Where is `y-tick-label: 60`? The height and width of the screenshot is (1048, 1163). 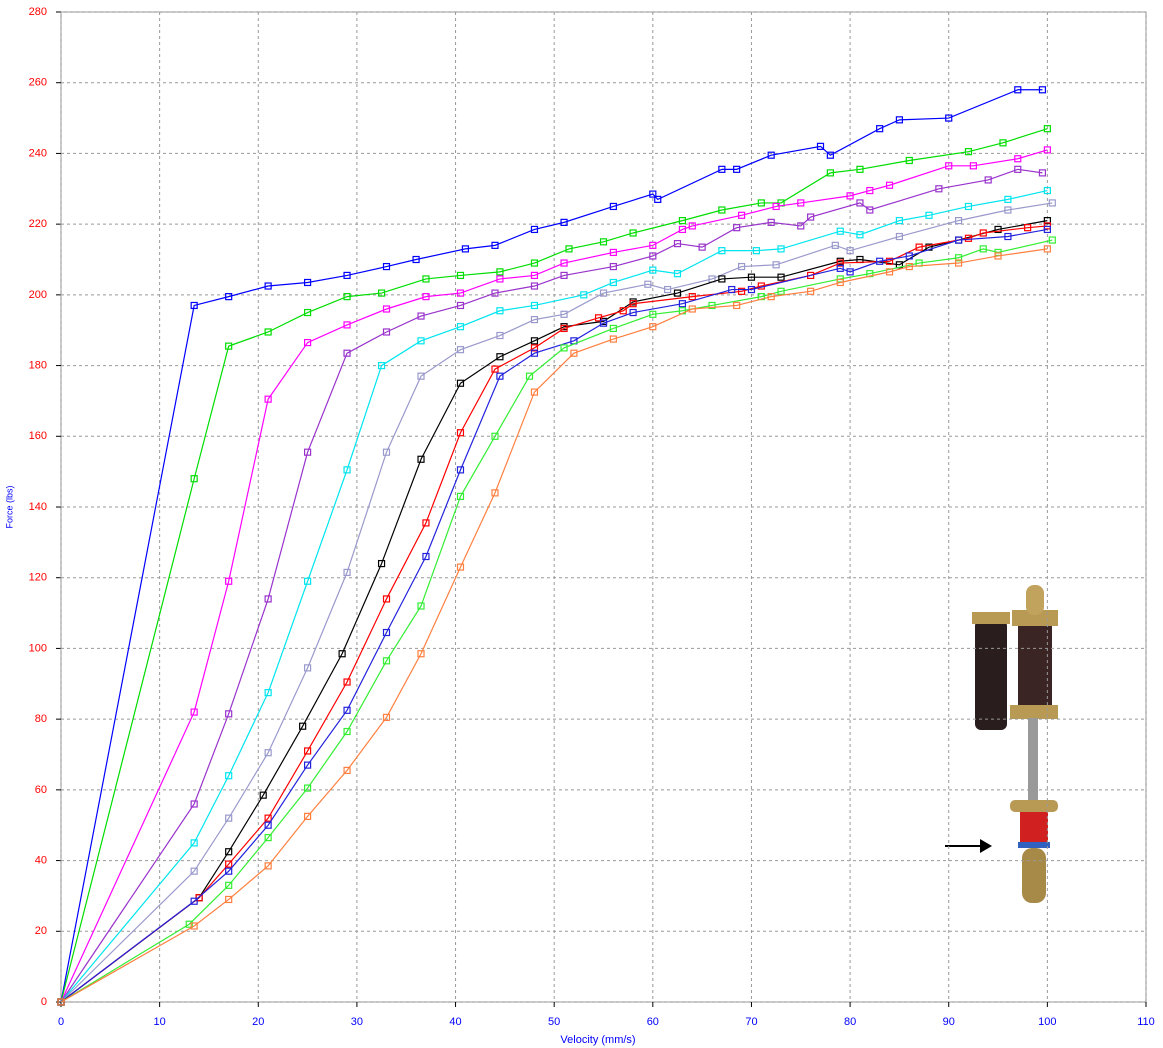
y-tick-label: 60 is located at coordinates (41, 790).